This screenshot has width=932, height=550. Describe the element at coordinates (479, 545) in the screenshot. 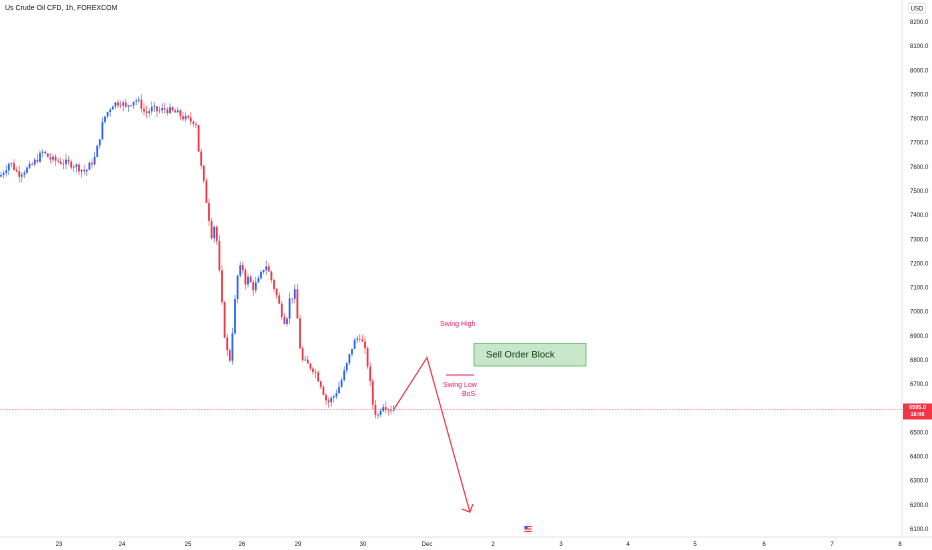

I see `time-axis: 23 24 25 26 29 30 Dec 2 3 4 5 6 7 8` at that location.